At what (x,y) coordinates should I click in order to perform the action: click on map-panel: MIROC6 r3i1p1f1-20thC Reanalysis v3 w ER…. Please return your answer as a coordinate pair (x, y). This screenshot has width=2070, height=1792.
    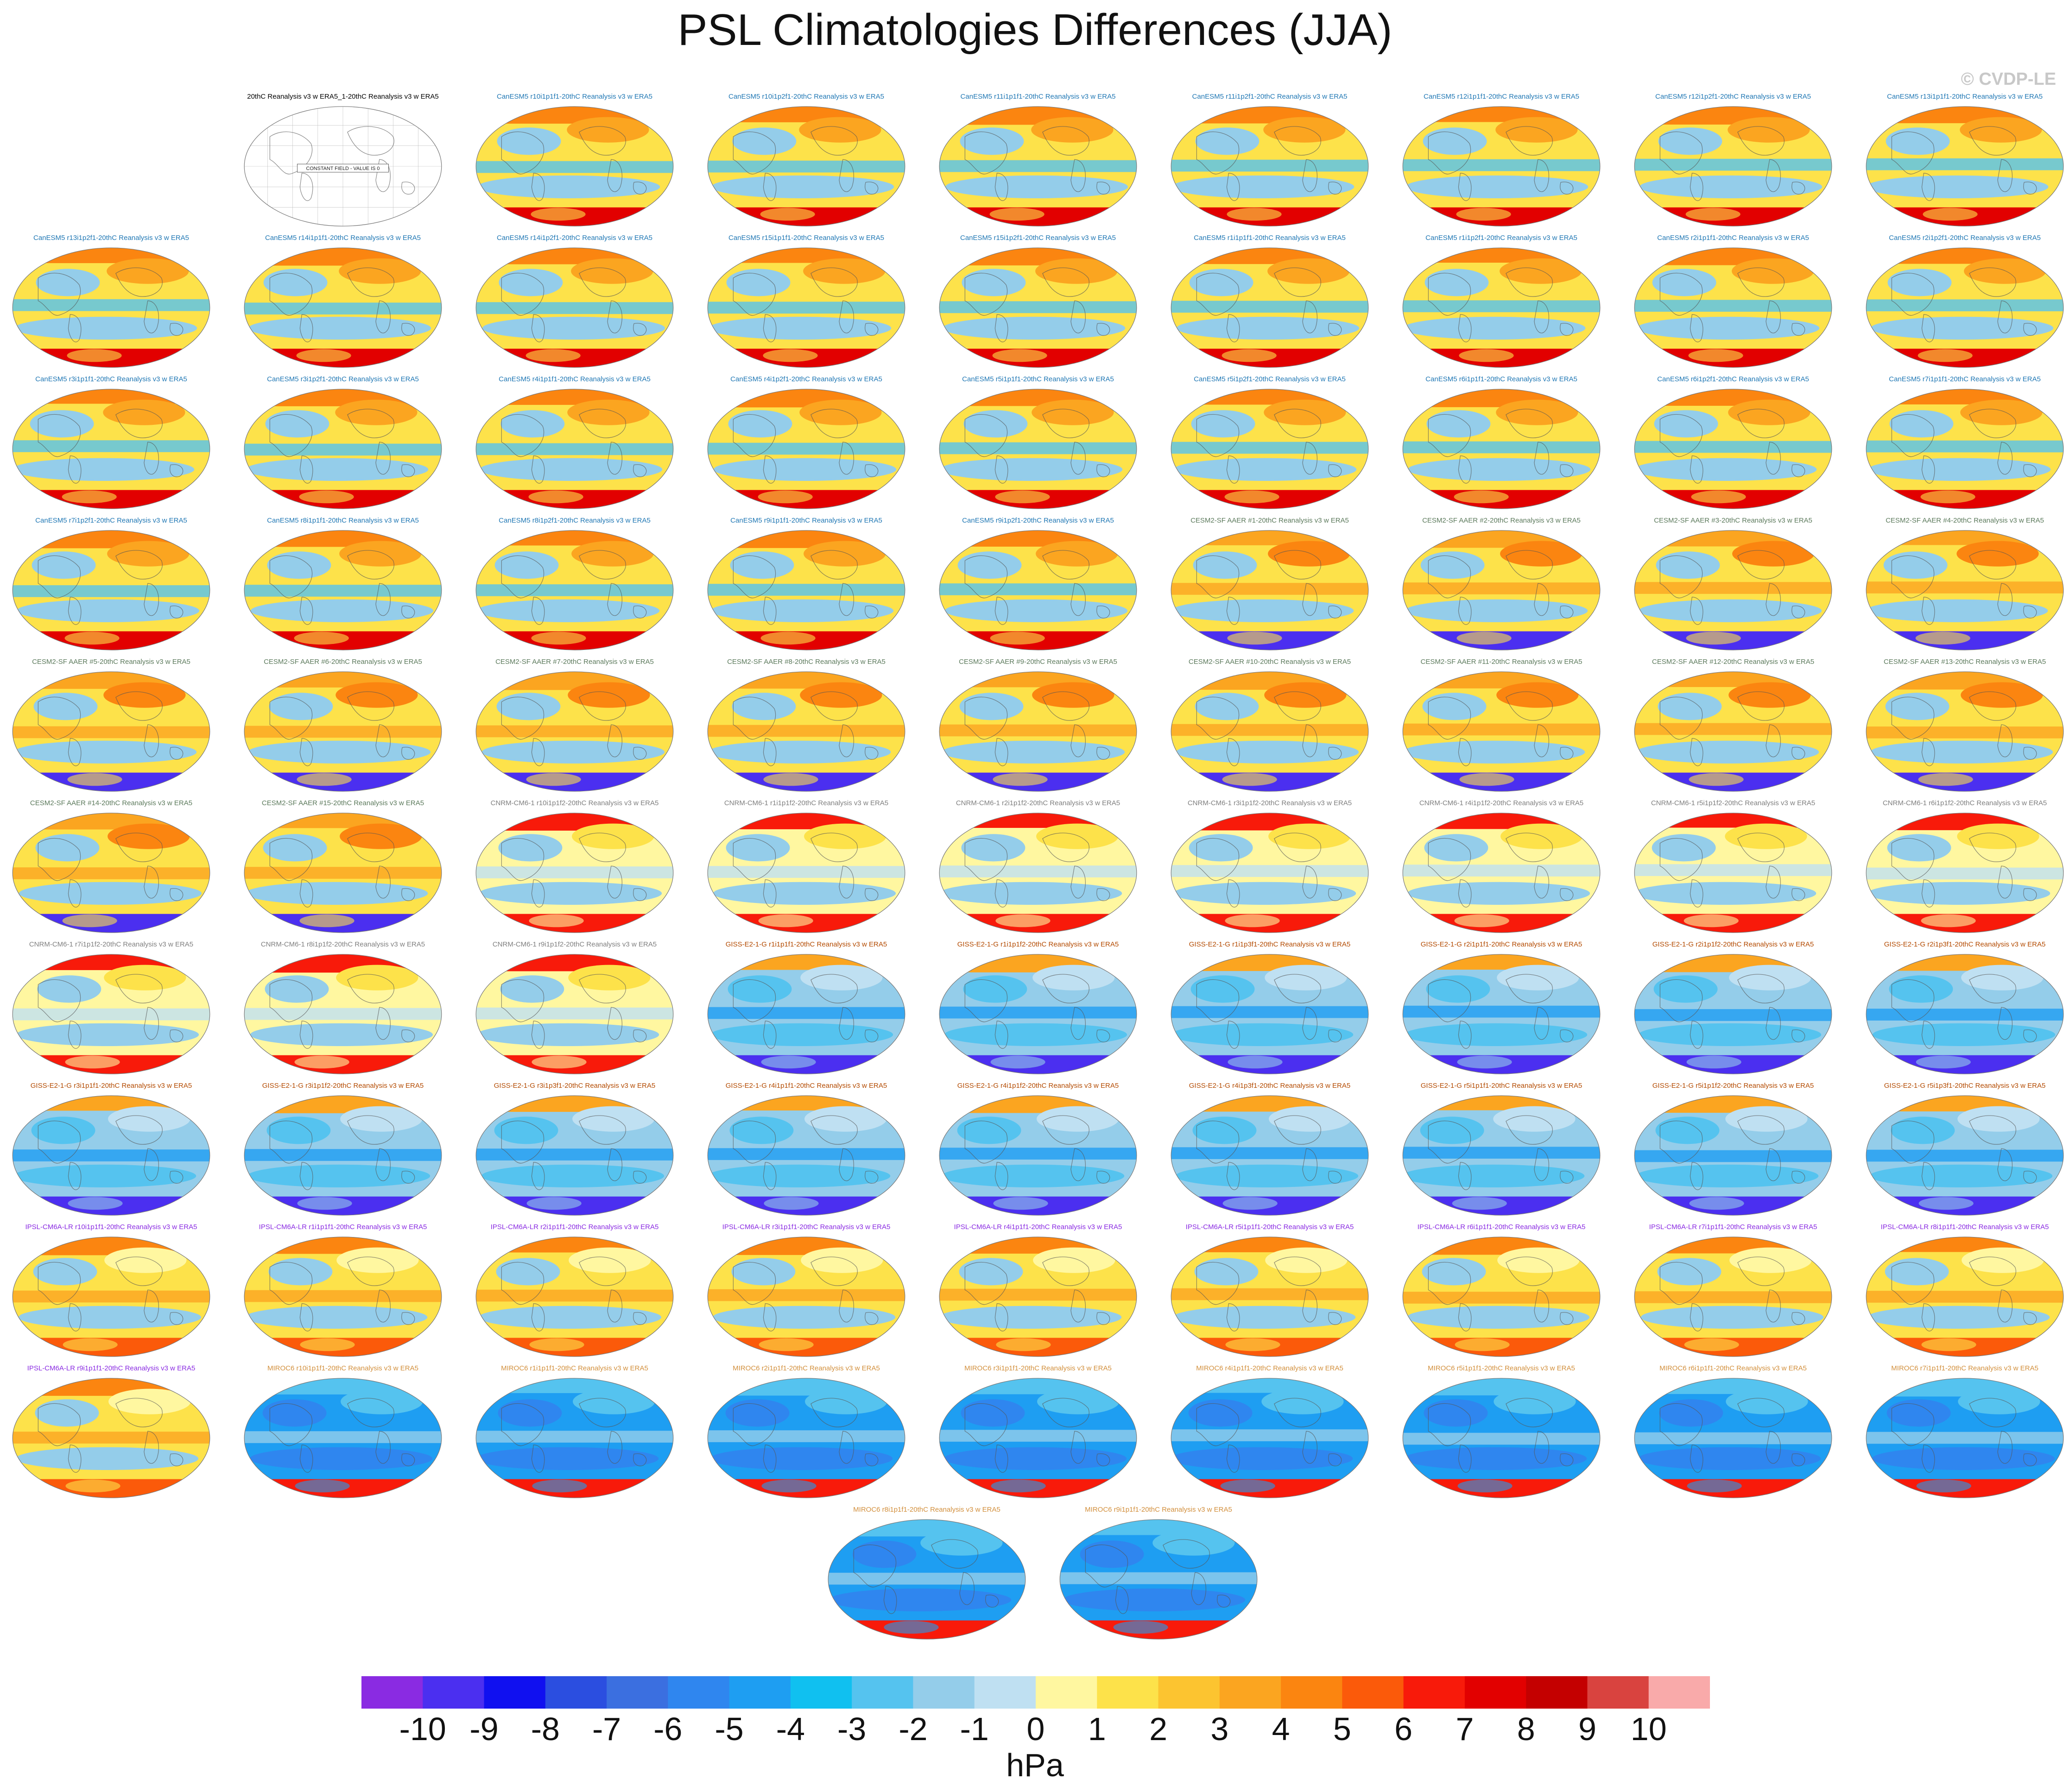
    Looking at the image, I should click on (1038, 1433).